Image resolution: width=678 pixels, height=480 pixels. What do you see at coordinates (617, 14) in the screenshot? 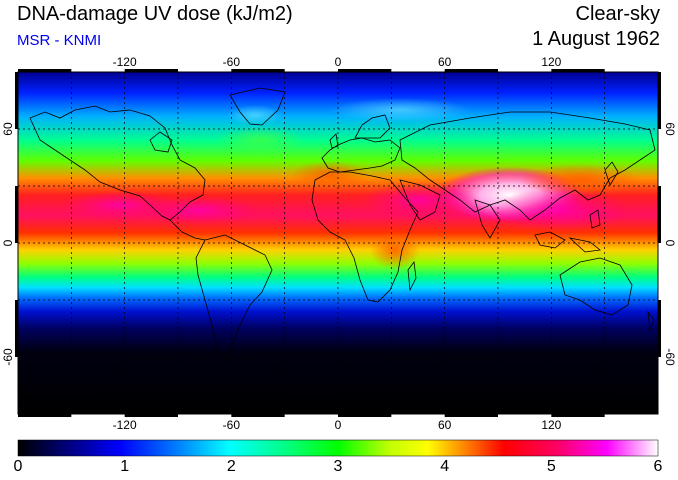
I see `sky-condition-label: Clear-sky` at bounding box center [617, 14].